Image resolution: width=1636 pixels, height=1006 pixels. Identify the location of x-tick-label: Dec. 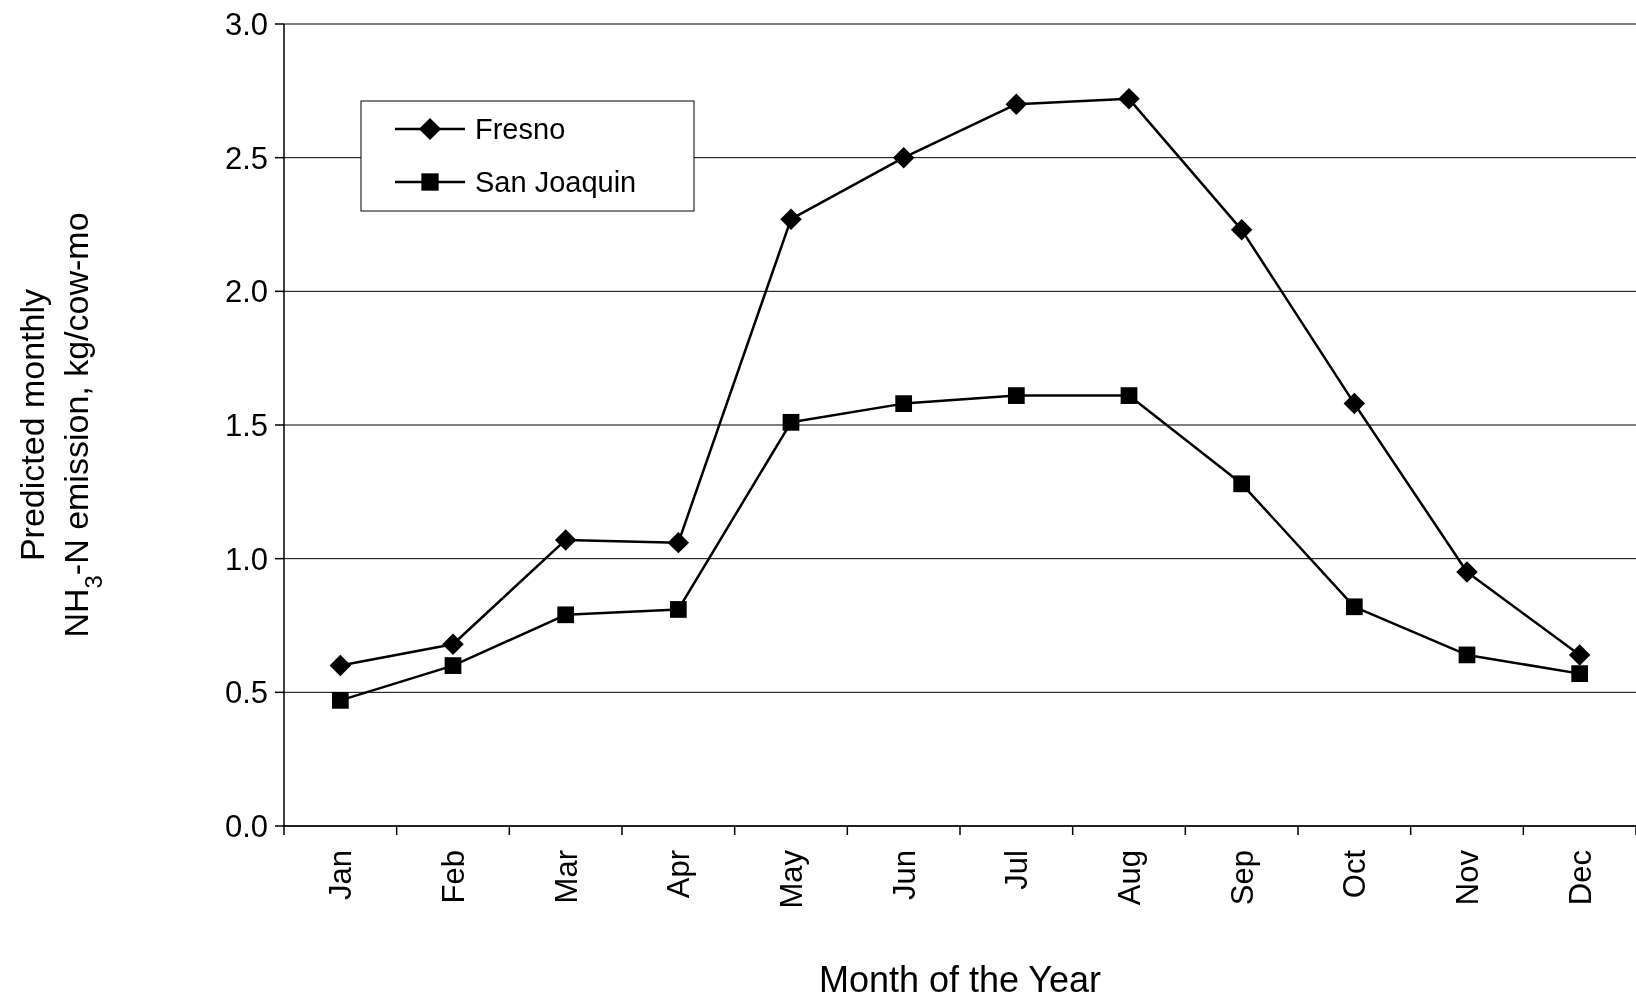
(1580, 878).